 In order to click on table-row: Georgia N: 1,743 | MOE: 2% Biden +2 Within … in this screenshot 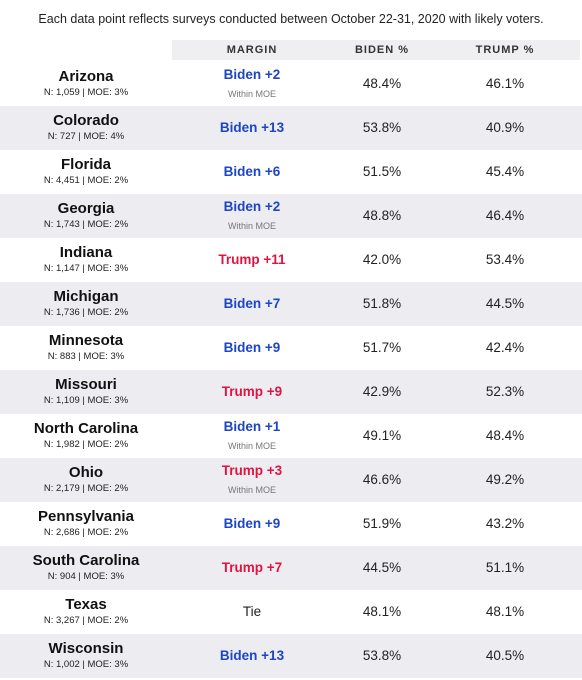, I will do `click(291, 216)`.